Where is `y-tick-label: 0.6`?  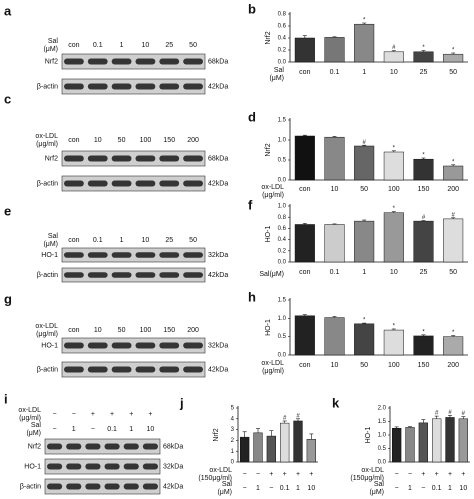
y-tick-label: 0.6 is located at coordinates (282, 229).